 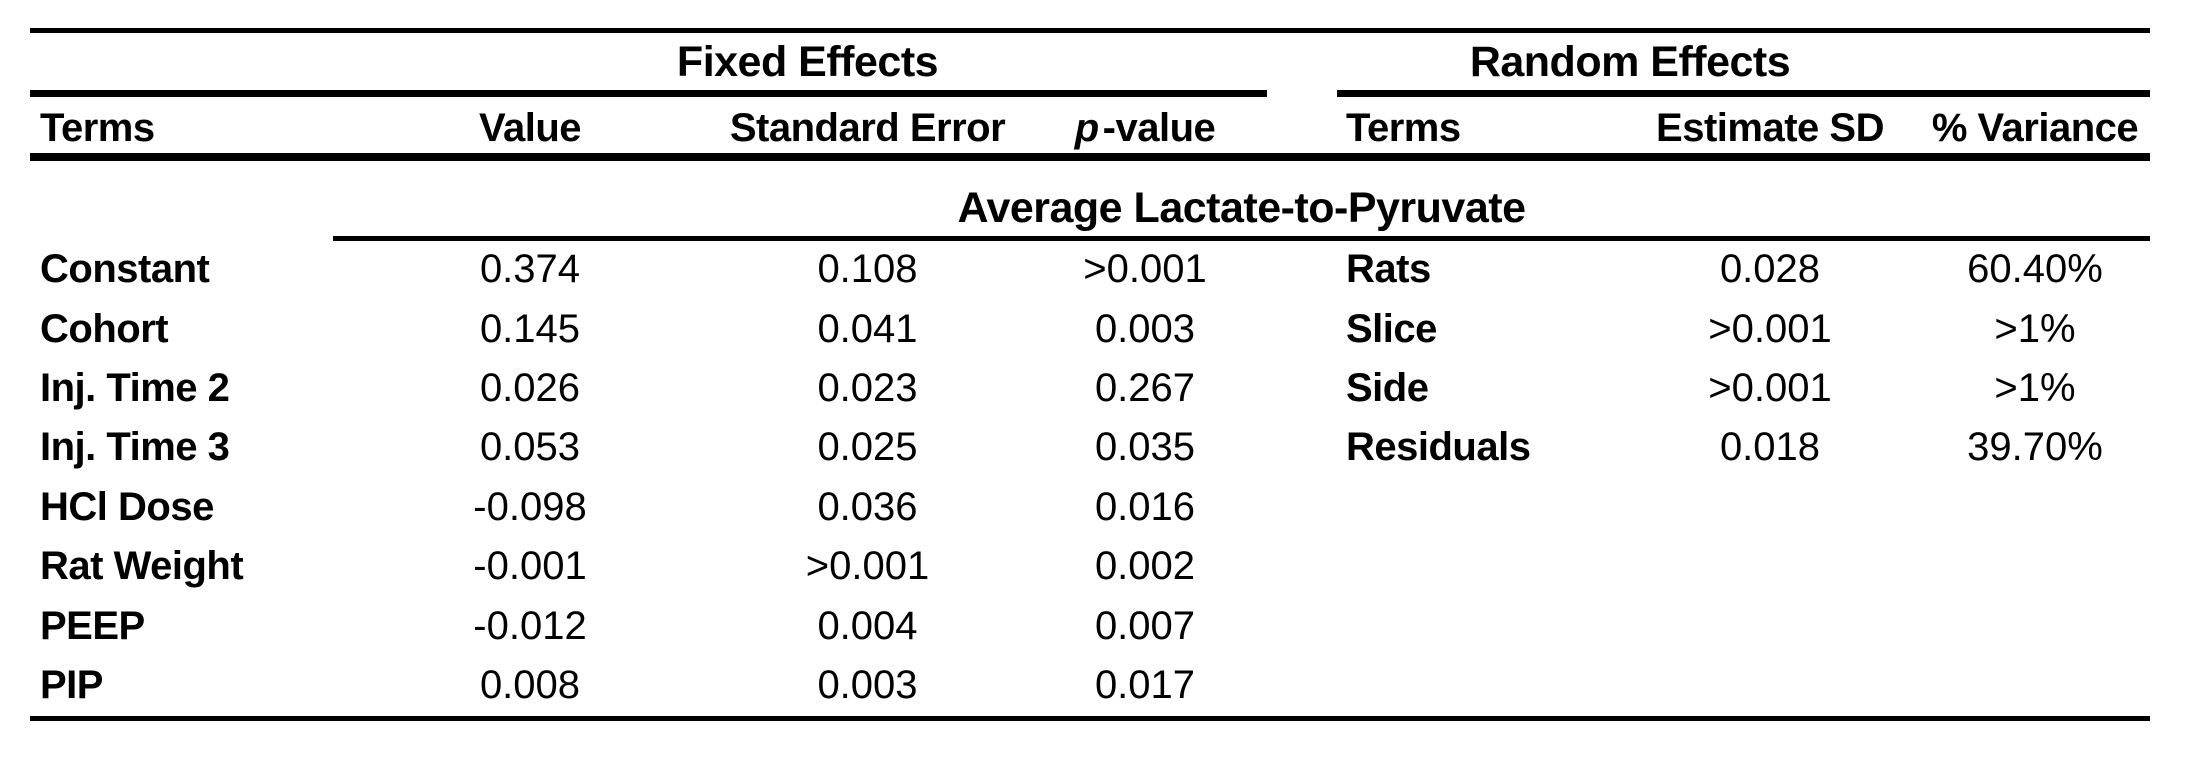 What do you see at coordinates (1145, 387) in the screenshot?
I see `p-value-cell: 0.267` at bounding box center [1145, 387].